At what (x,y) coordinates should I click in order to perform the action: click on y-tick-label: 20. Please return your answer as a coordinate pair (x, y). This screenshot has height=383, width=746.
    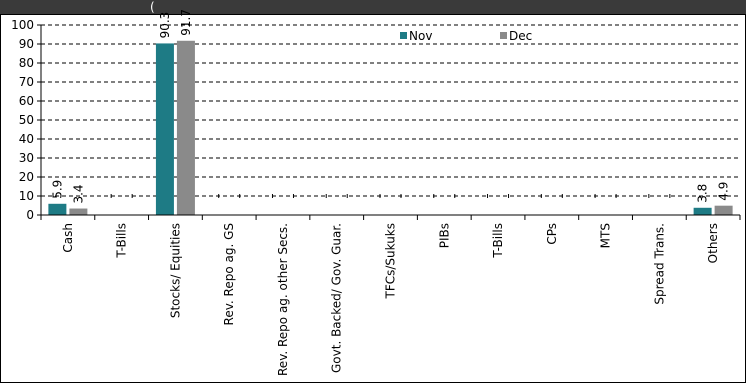
    Looking at the image, I should click on (26, 177).